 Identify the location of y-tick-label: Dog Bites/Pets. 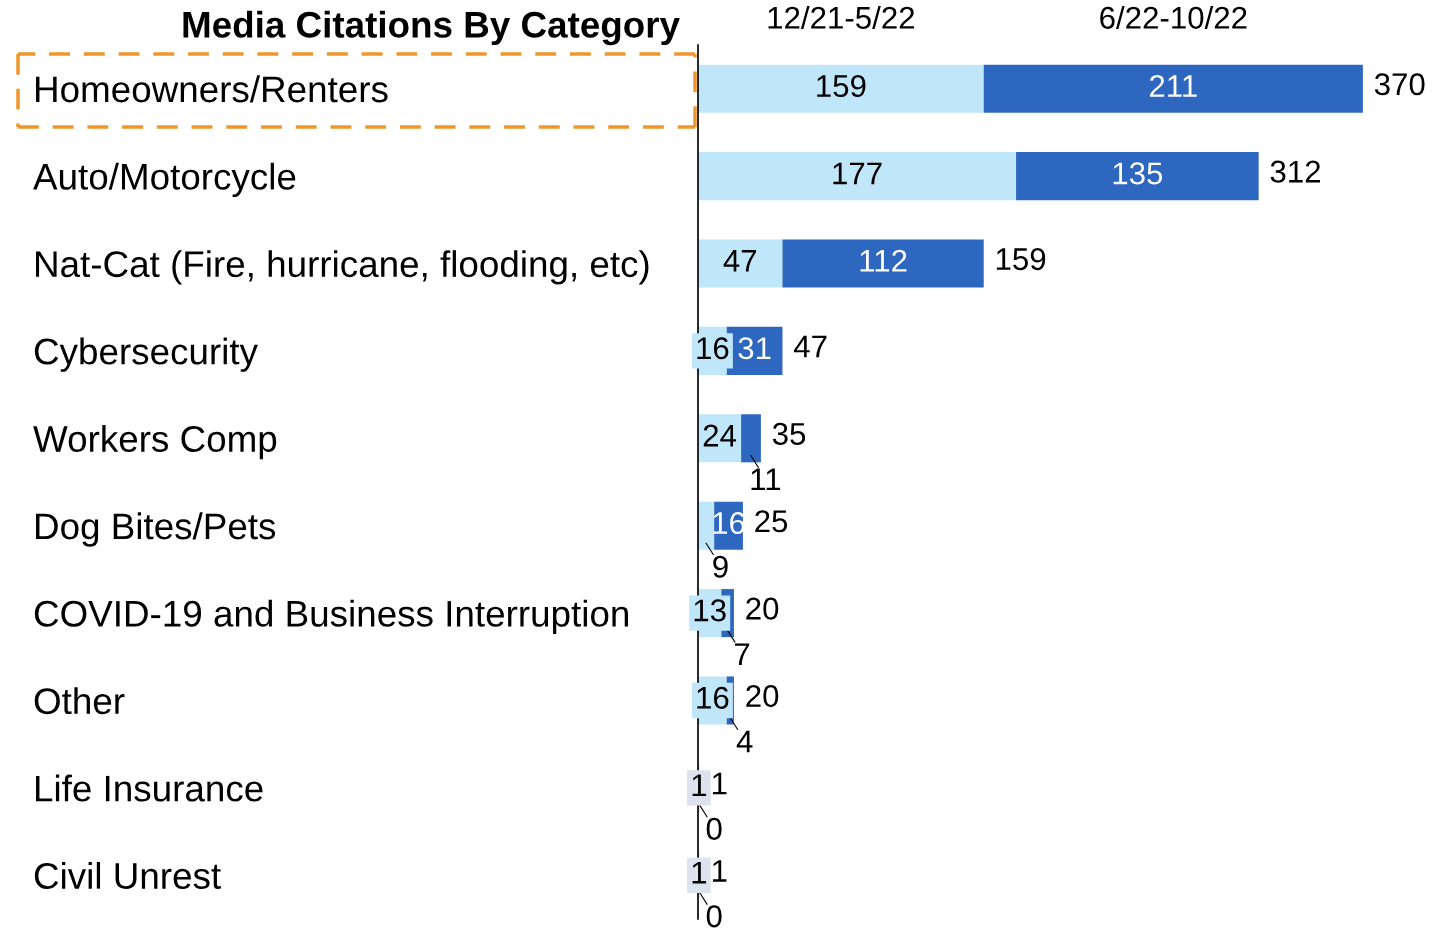
(156, 529).